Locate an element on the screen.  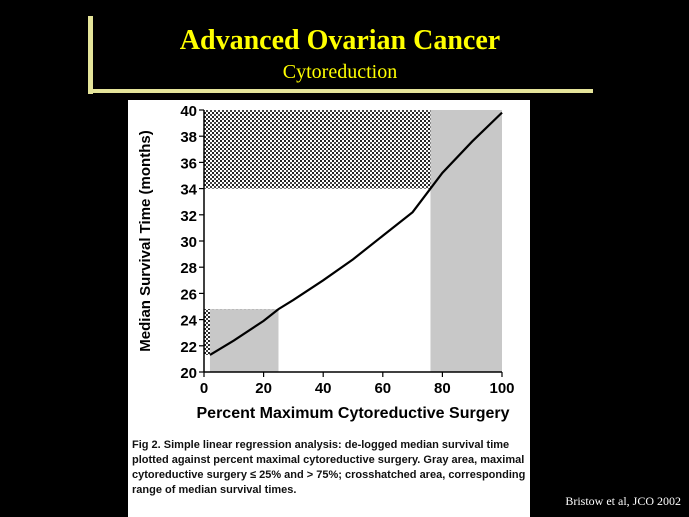
y-tick-label: 38 is located at coordinates (188, 137).